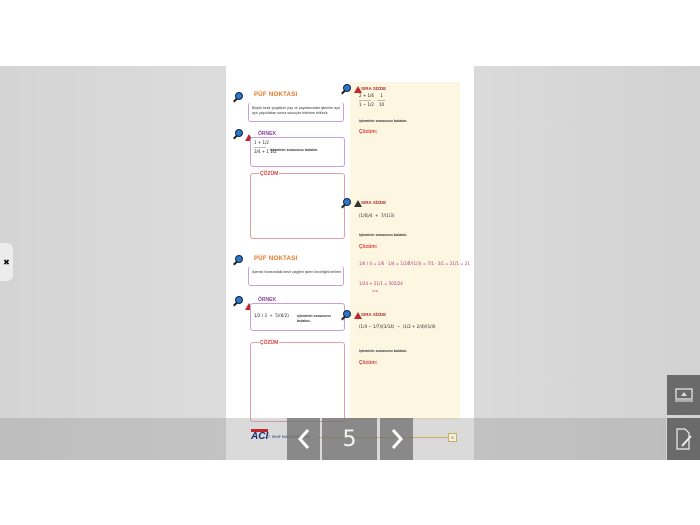 The width and height of the screenshot is (700, 525). I want to click on chevron-left-icon, so click(303, 439).